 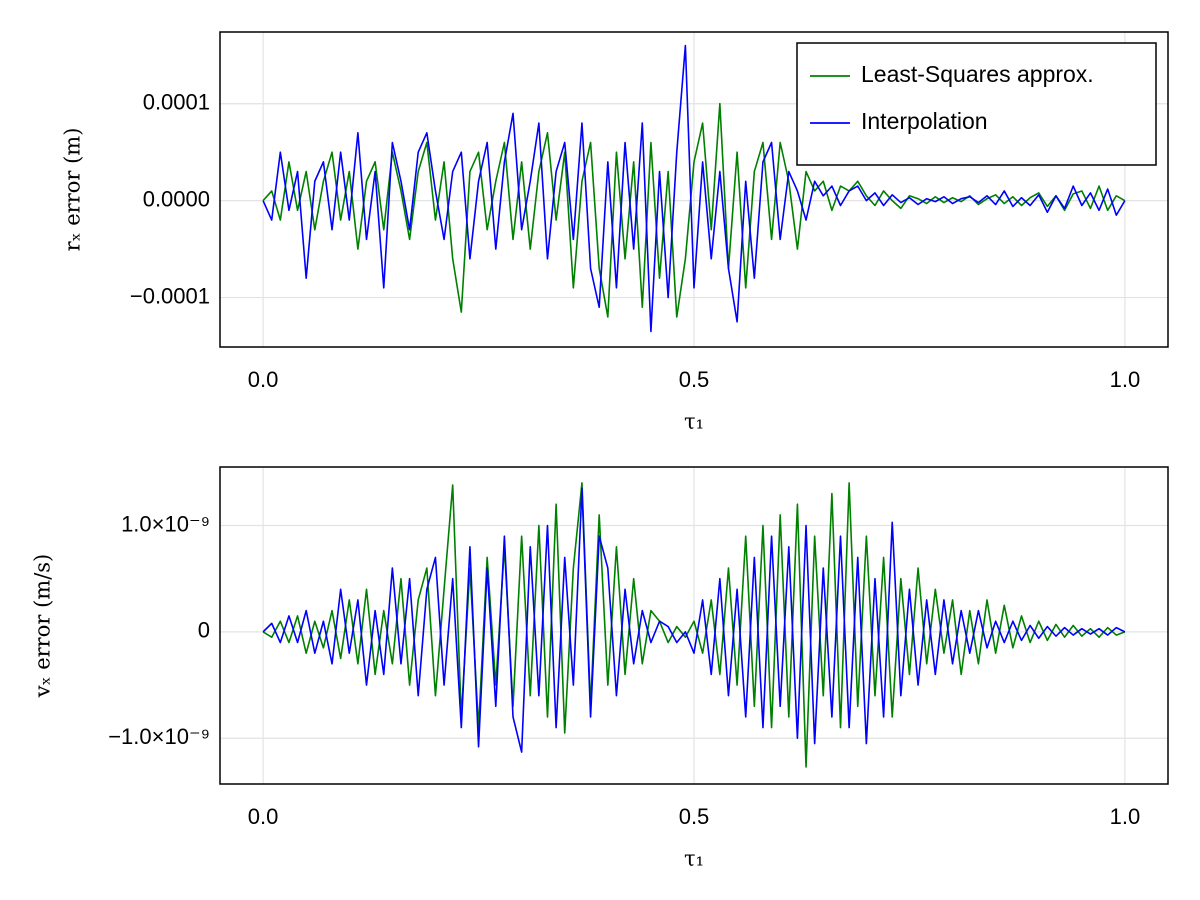 I want to click on legend-label: Interpolation, so click(x=924, y=121).